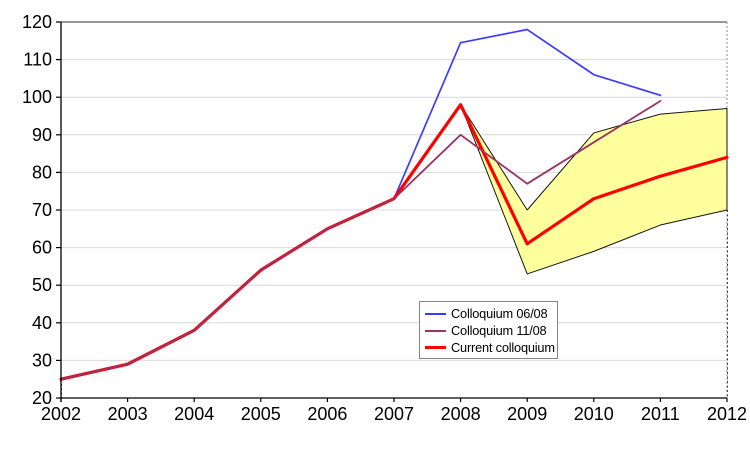 The width and height of the screenshot is (750, 450). What do you see at coordinates (503, 347) in the screenshot?
I see `legend-label: Current colloquium` at bounding box center [503, 347].